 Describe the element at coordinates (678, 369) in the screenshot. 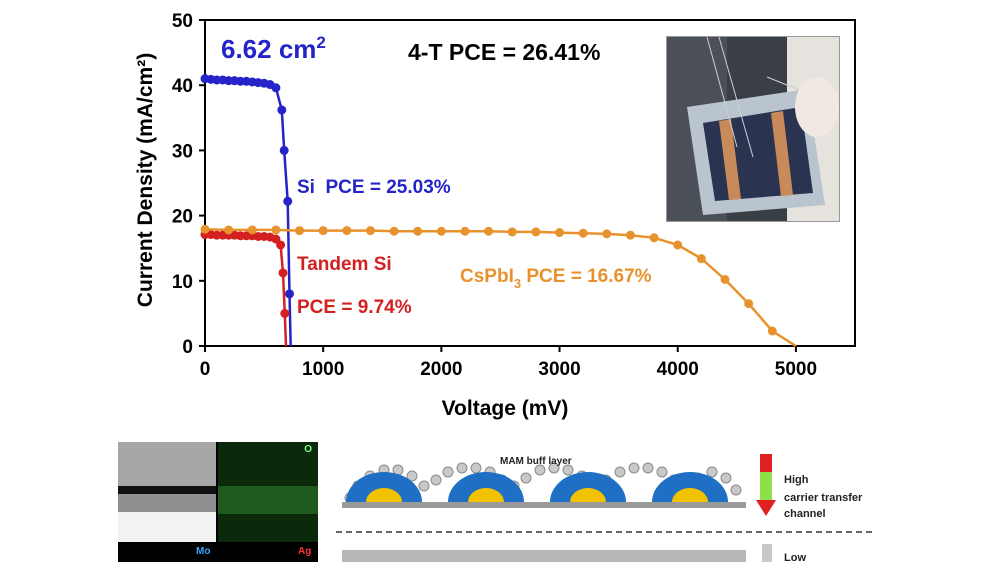

I see `x-tick-label: 4000` at that location.